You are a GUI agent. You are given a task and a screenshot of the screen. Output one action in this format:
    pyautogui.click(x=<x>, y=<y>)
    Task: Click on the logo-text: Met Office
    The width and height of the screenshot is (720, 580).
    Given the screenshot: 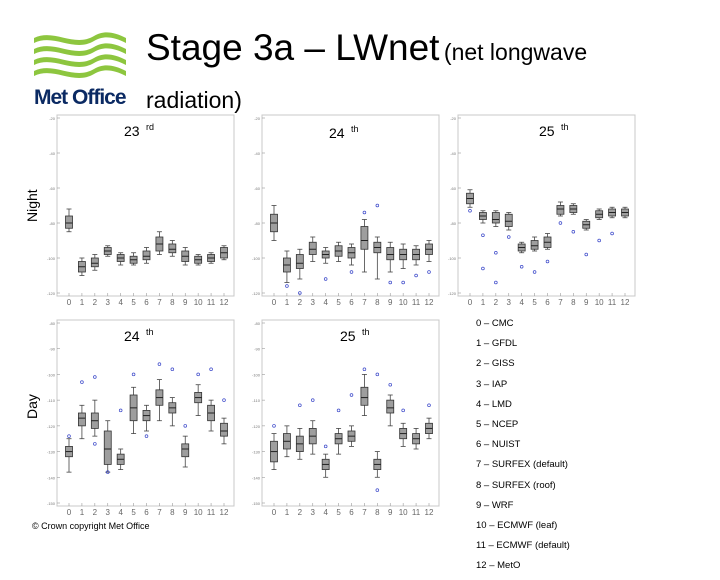 What is the action you would take?
    pyautogui.click(x=80, y=97)
    